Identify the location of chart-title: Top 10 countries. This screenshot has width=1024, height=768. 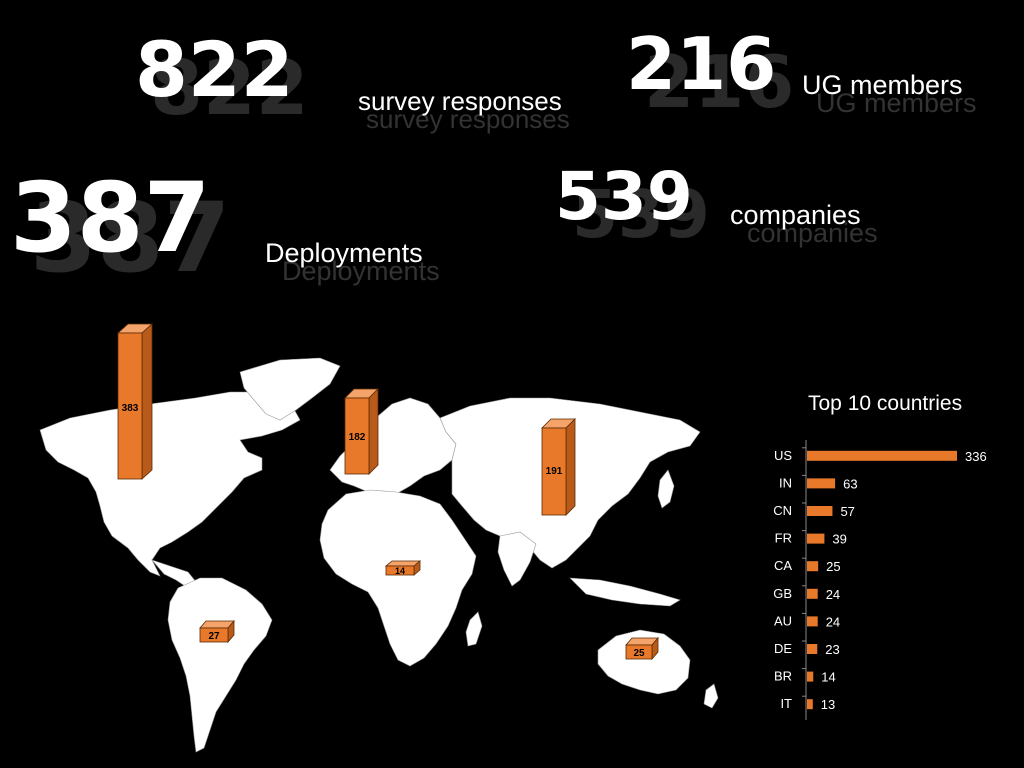
(885, 403).